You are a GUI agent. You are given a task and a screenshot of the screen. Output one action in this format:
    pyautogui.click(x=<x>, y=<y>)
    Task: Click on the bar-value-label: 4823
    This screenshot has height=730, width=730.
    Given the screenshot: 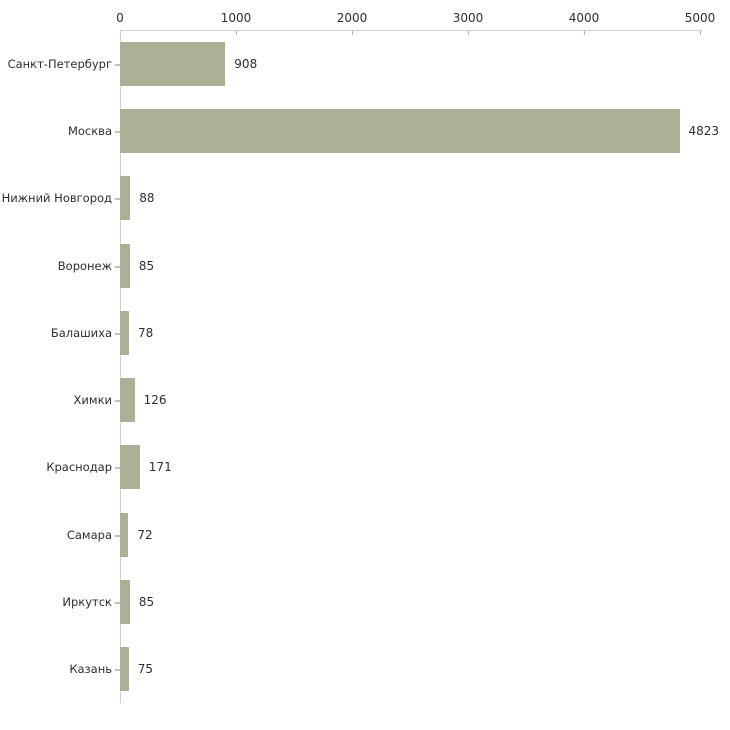 What is the action you would take?
    pyautogui.click(x=704, y=130)
    